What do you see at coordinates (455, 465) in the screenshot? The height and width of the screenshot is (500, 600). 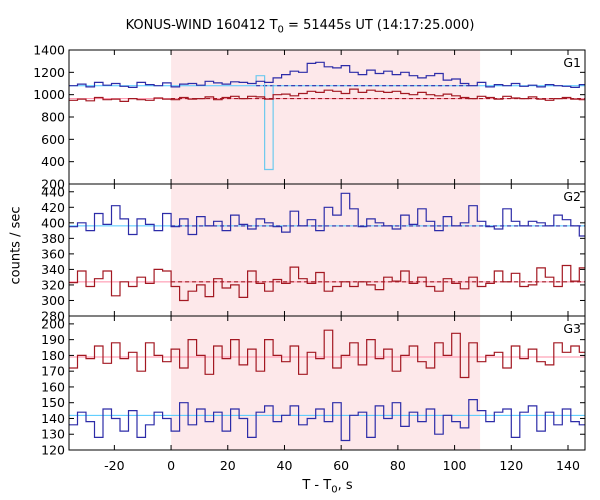 I see `x-tick-label: 100` at bounding box center [455, 465].